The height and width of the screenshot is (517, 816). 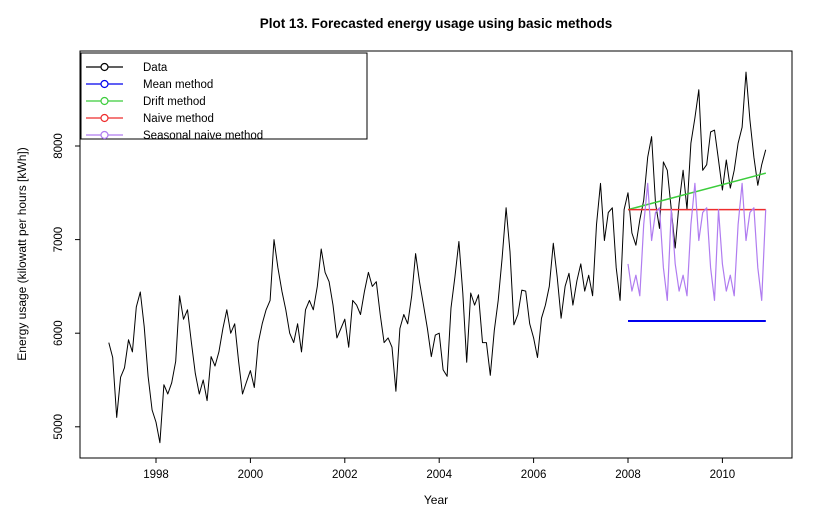 What do you see at coordinates (155, 68) in the screenshot?
I see `legend-item-label: Data` at bounding box center [155, 68].